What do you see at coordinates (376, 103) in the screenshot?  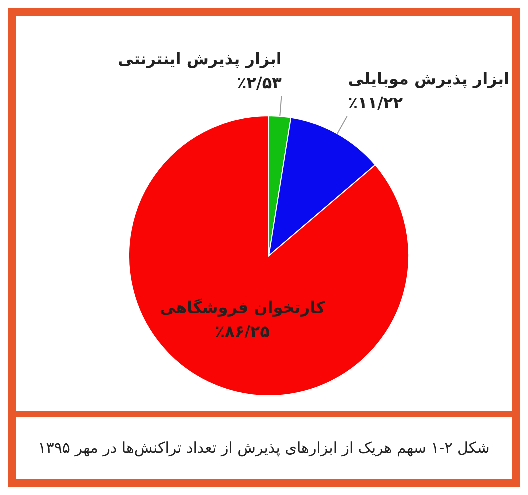 I see `data-label: ٪۱۱/۲۲` at bounding box center [376, 103].